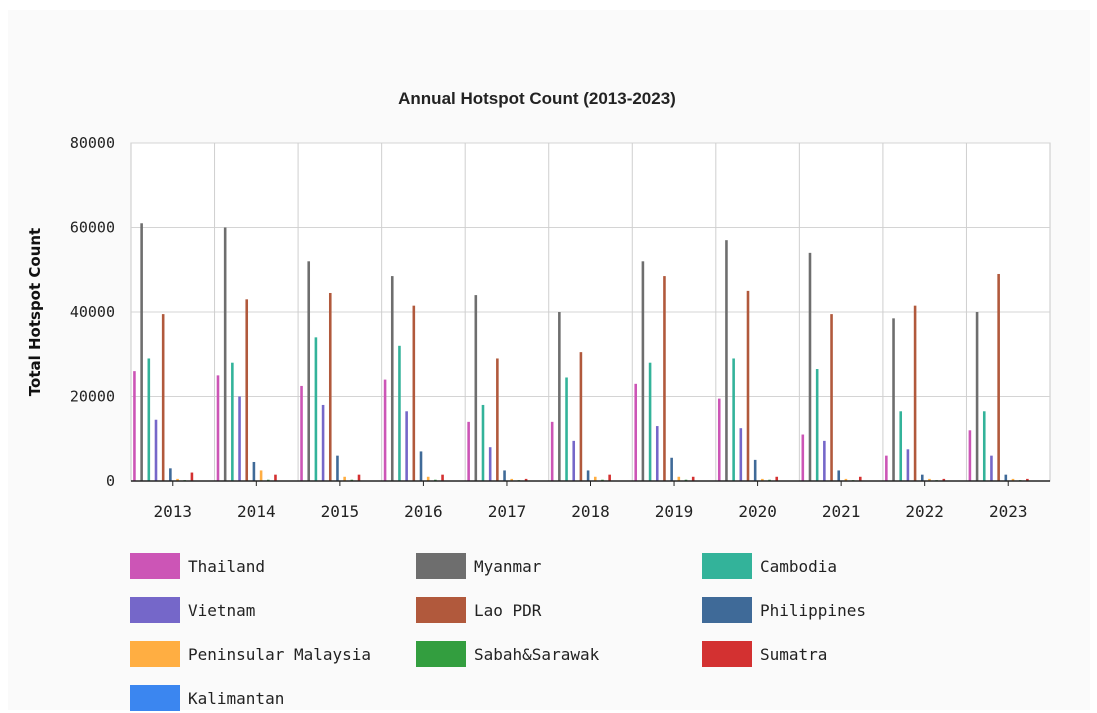 This screenshot has height=713, width=1097. I want to click on legend-item: Thailand, so click(197, 566).